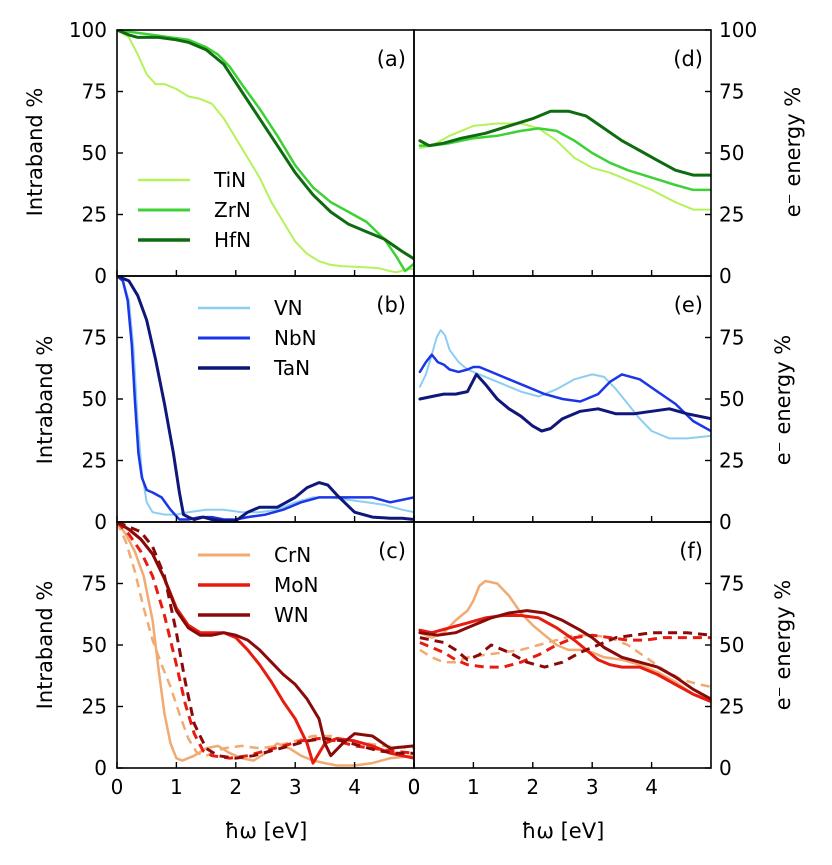 The width and height of the screenshot is (832, 865). I want to click on panel-b-legend: VN NbN TaN, so click(257, 338).